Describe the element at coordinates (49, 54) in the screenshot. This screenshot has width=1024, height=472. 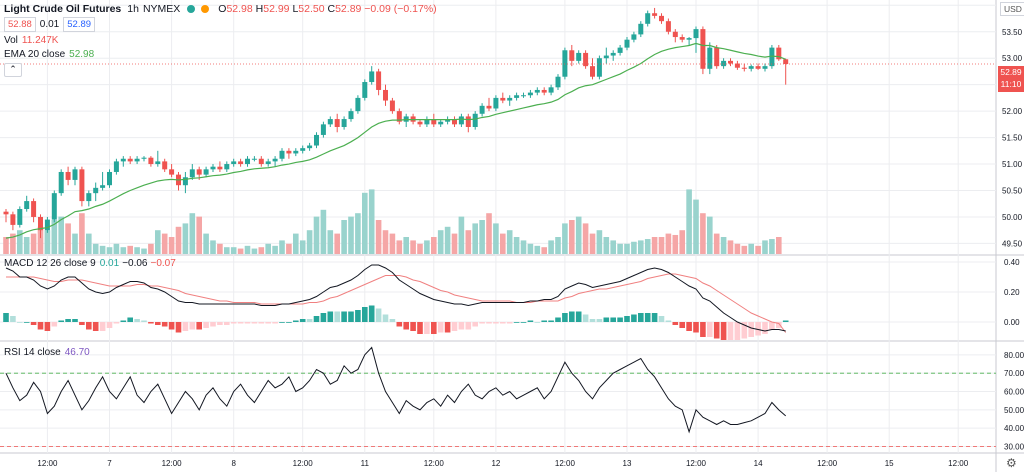
I see `ema-legend: EMA 20 close 52.98` at that location.